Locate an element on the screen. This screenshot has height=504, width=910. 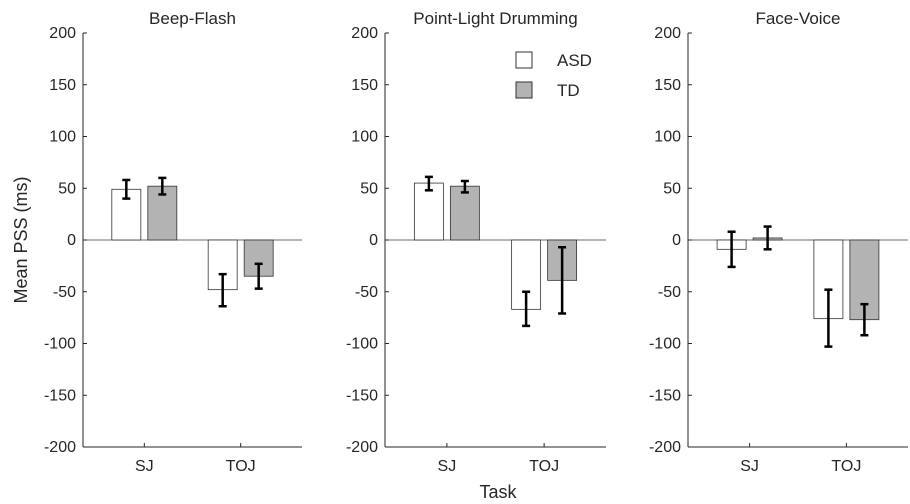
legend-label-asd: ASD is located at coordinates (574, 60).